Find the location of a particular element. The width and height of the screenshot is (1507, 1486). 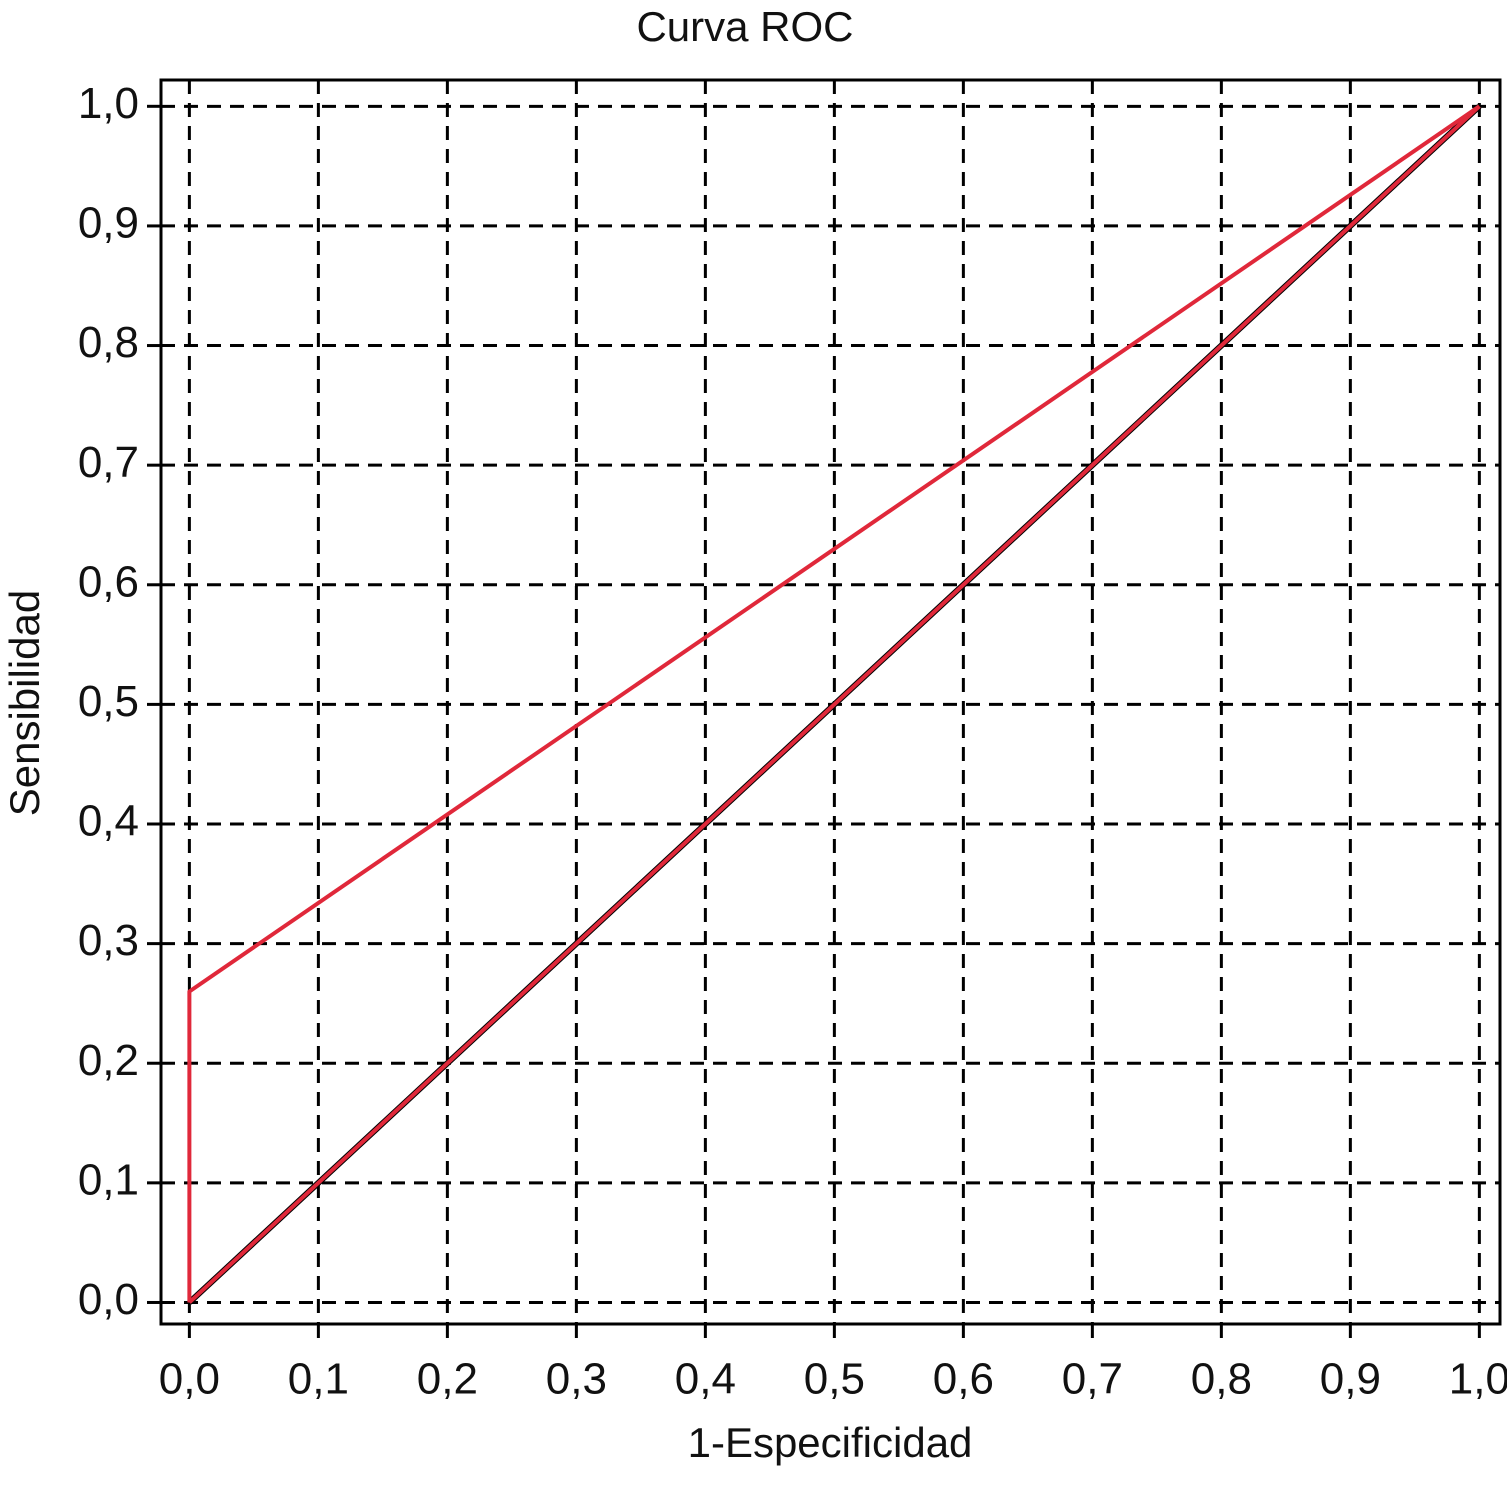

y-tick-label: 1,0 is located at coordinates (108, 103).